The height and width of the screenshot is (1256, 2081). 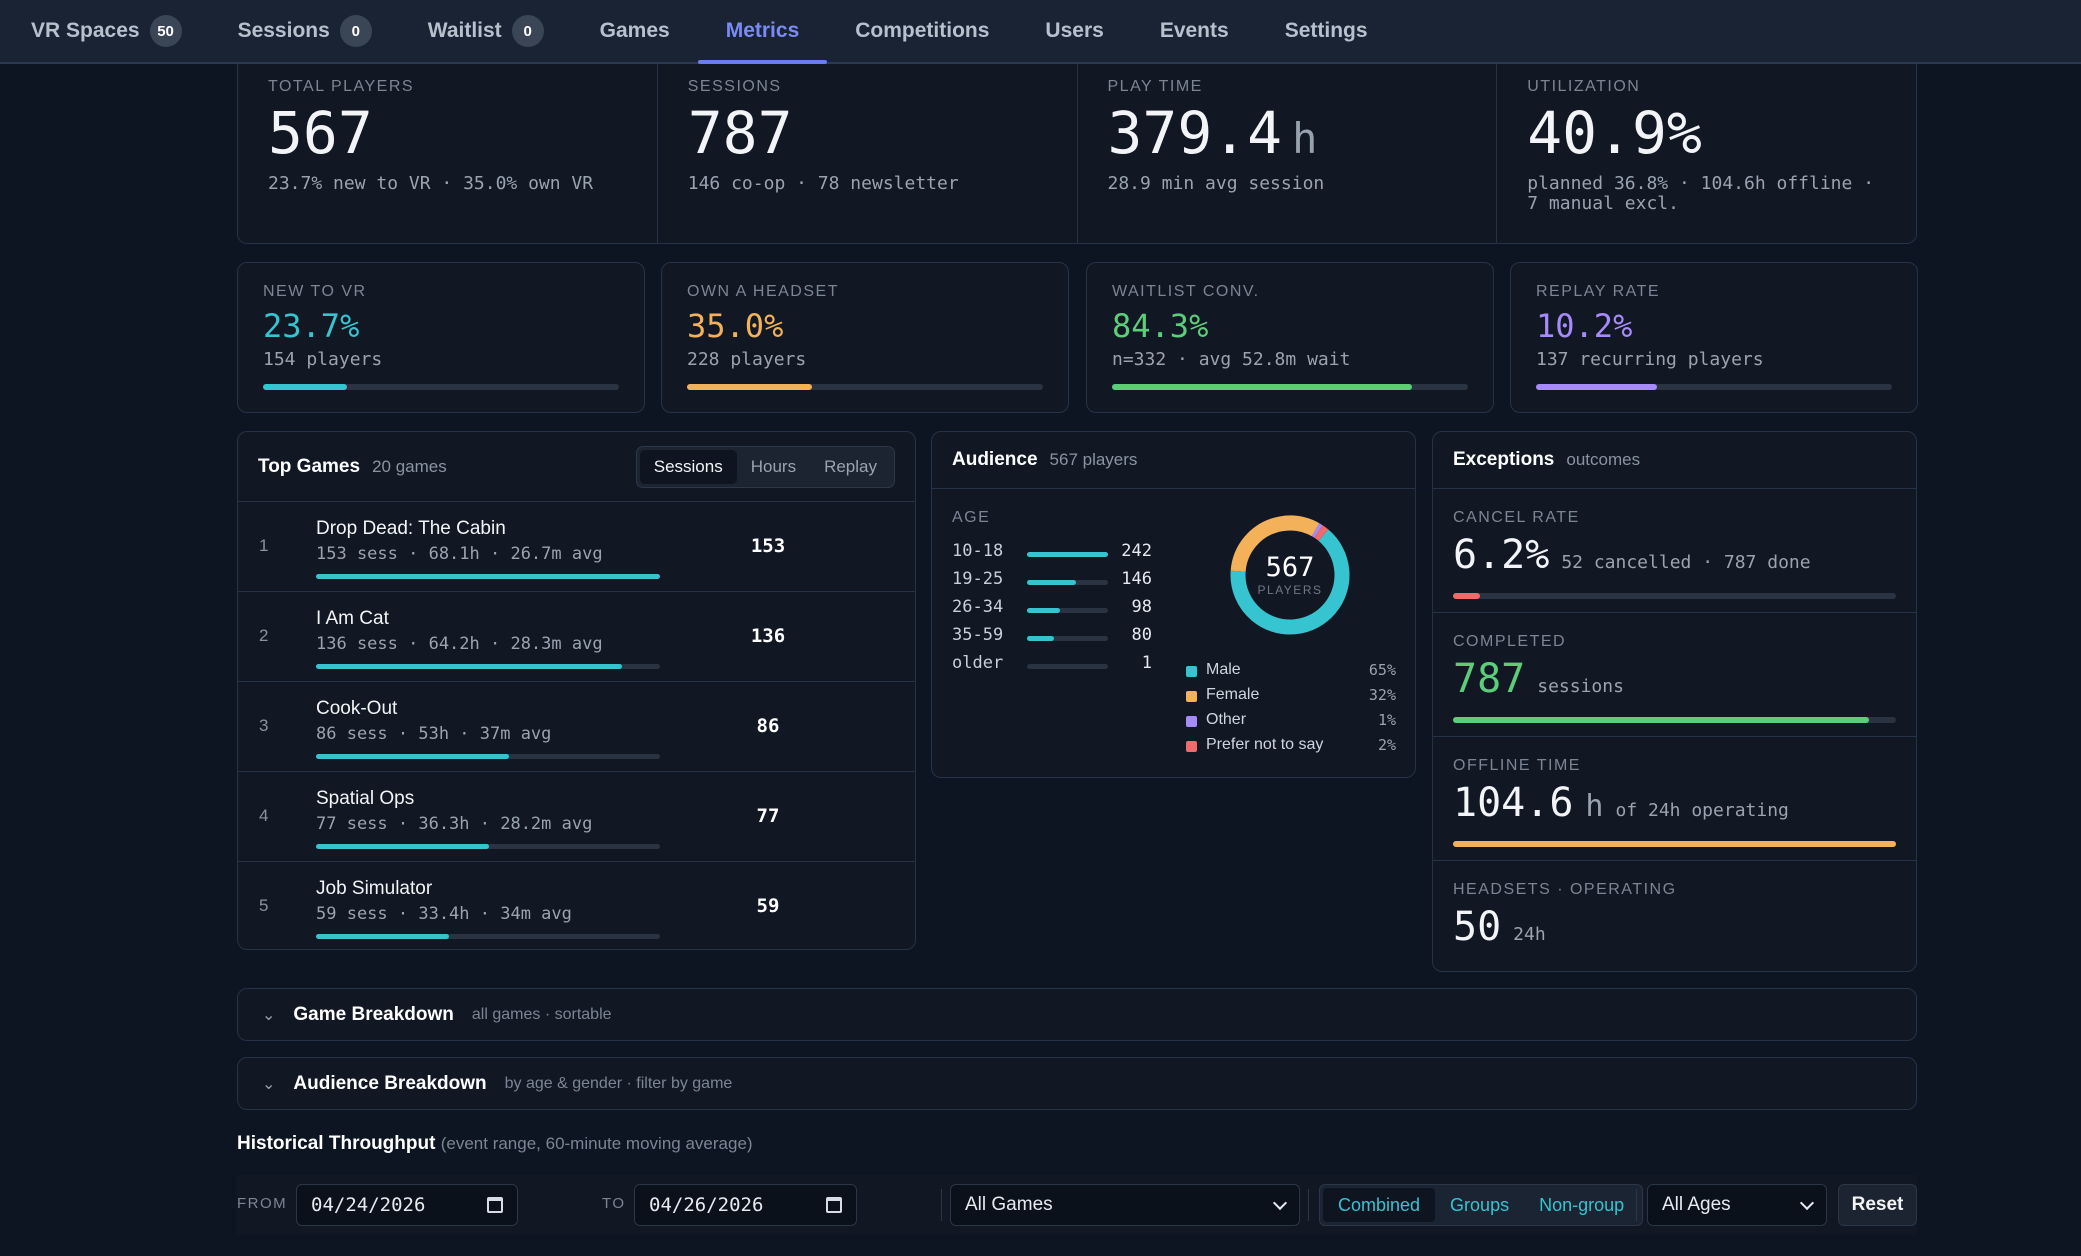 I want to click on chevron-down-icon: ⌄, so click(x=269, y=1084).